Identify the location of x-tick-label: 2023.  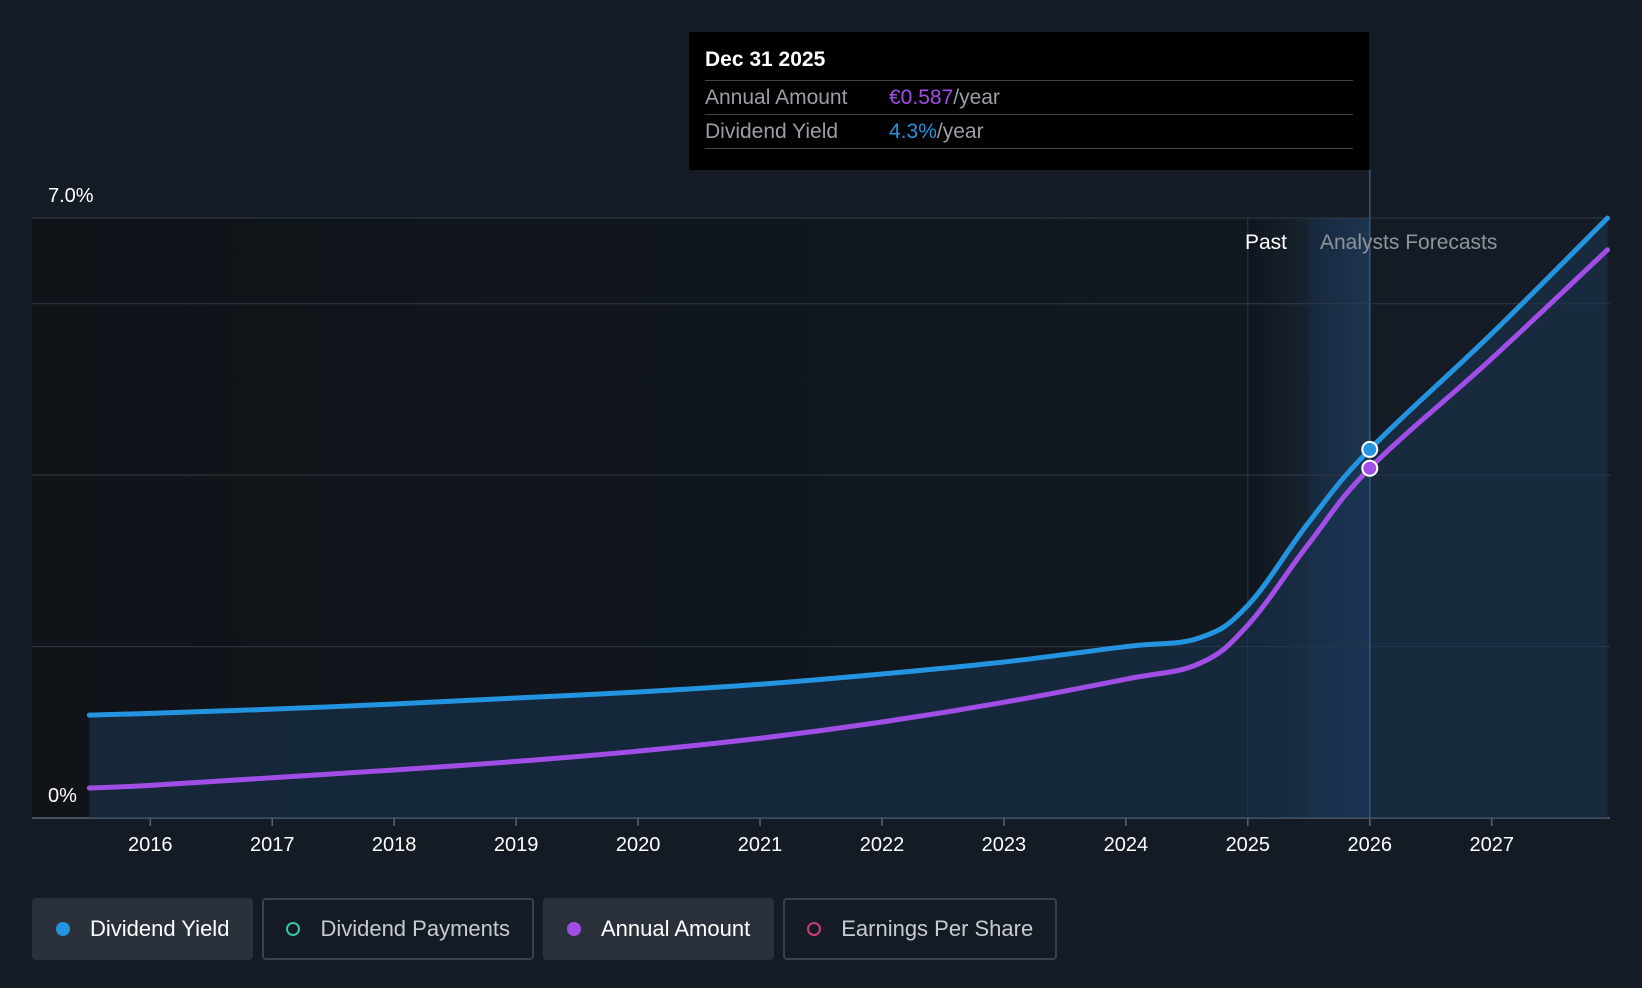
(1004, 845).